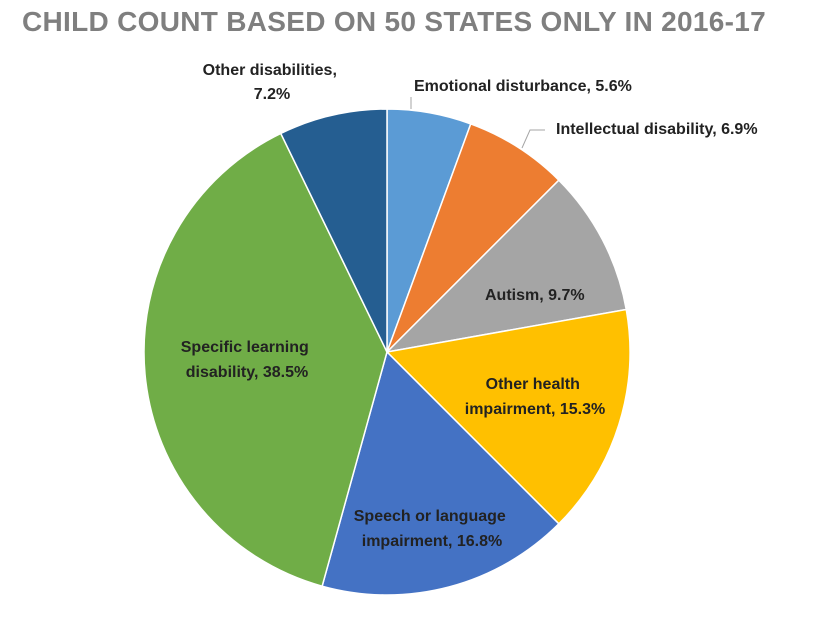 This screenshot has height=624, width=820. What do you see at coordinates (247, 360) in the screenshot?
I see `label-specific-learning-disability: Specific learning disability, 38.5%` at bounding box center [247, 360].